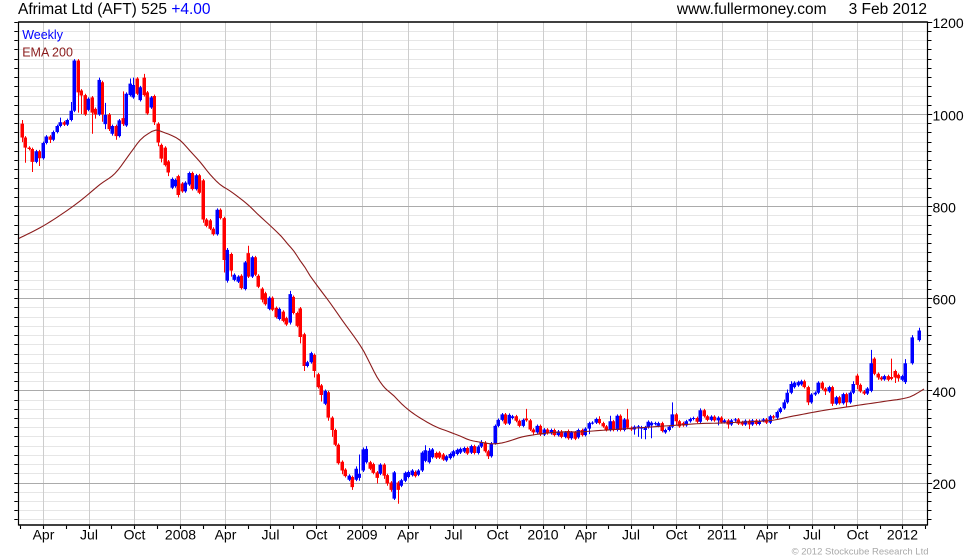 This screenshot has height=560, width=980. Describe the element at coordinates (180, 535) in the screenshot. I see `svg-text: 2008` at that location.